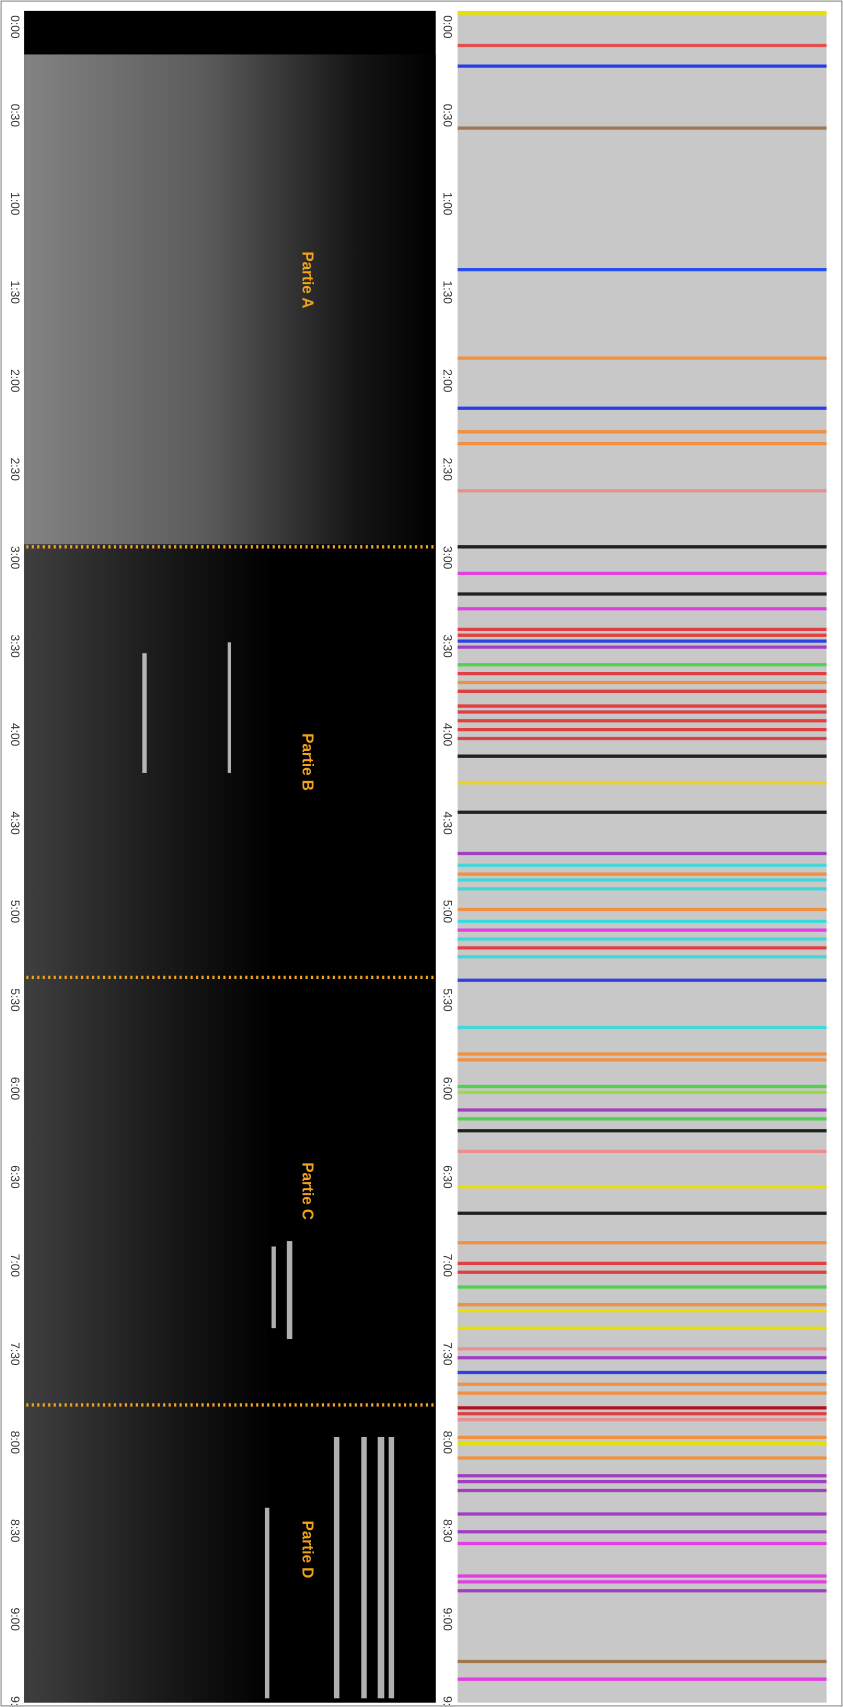 The image size is (843, 1707). Describe the element at coordinates (306, 1191) in the screenshot. I see `section-label: Partie C` at that location.